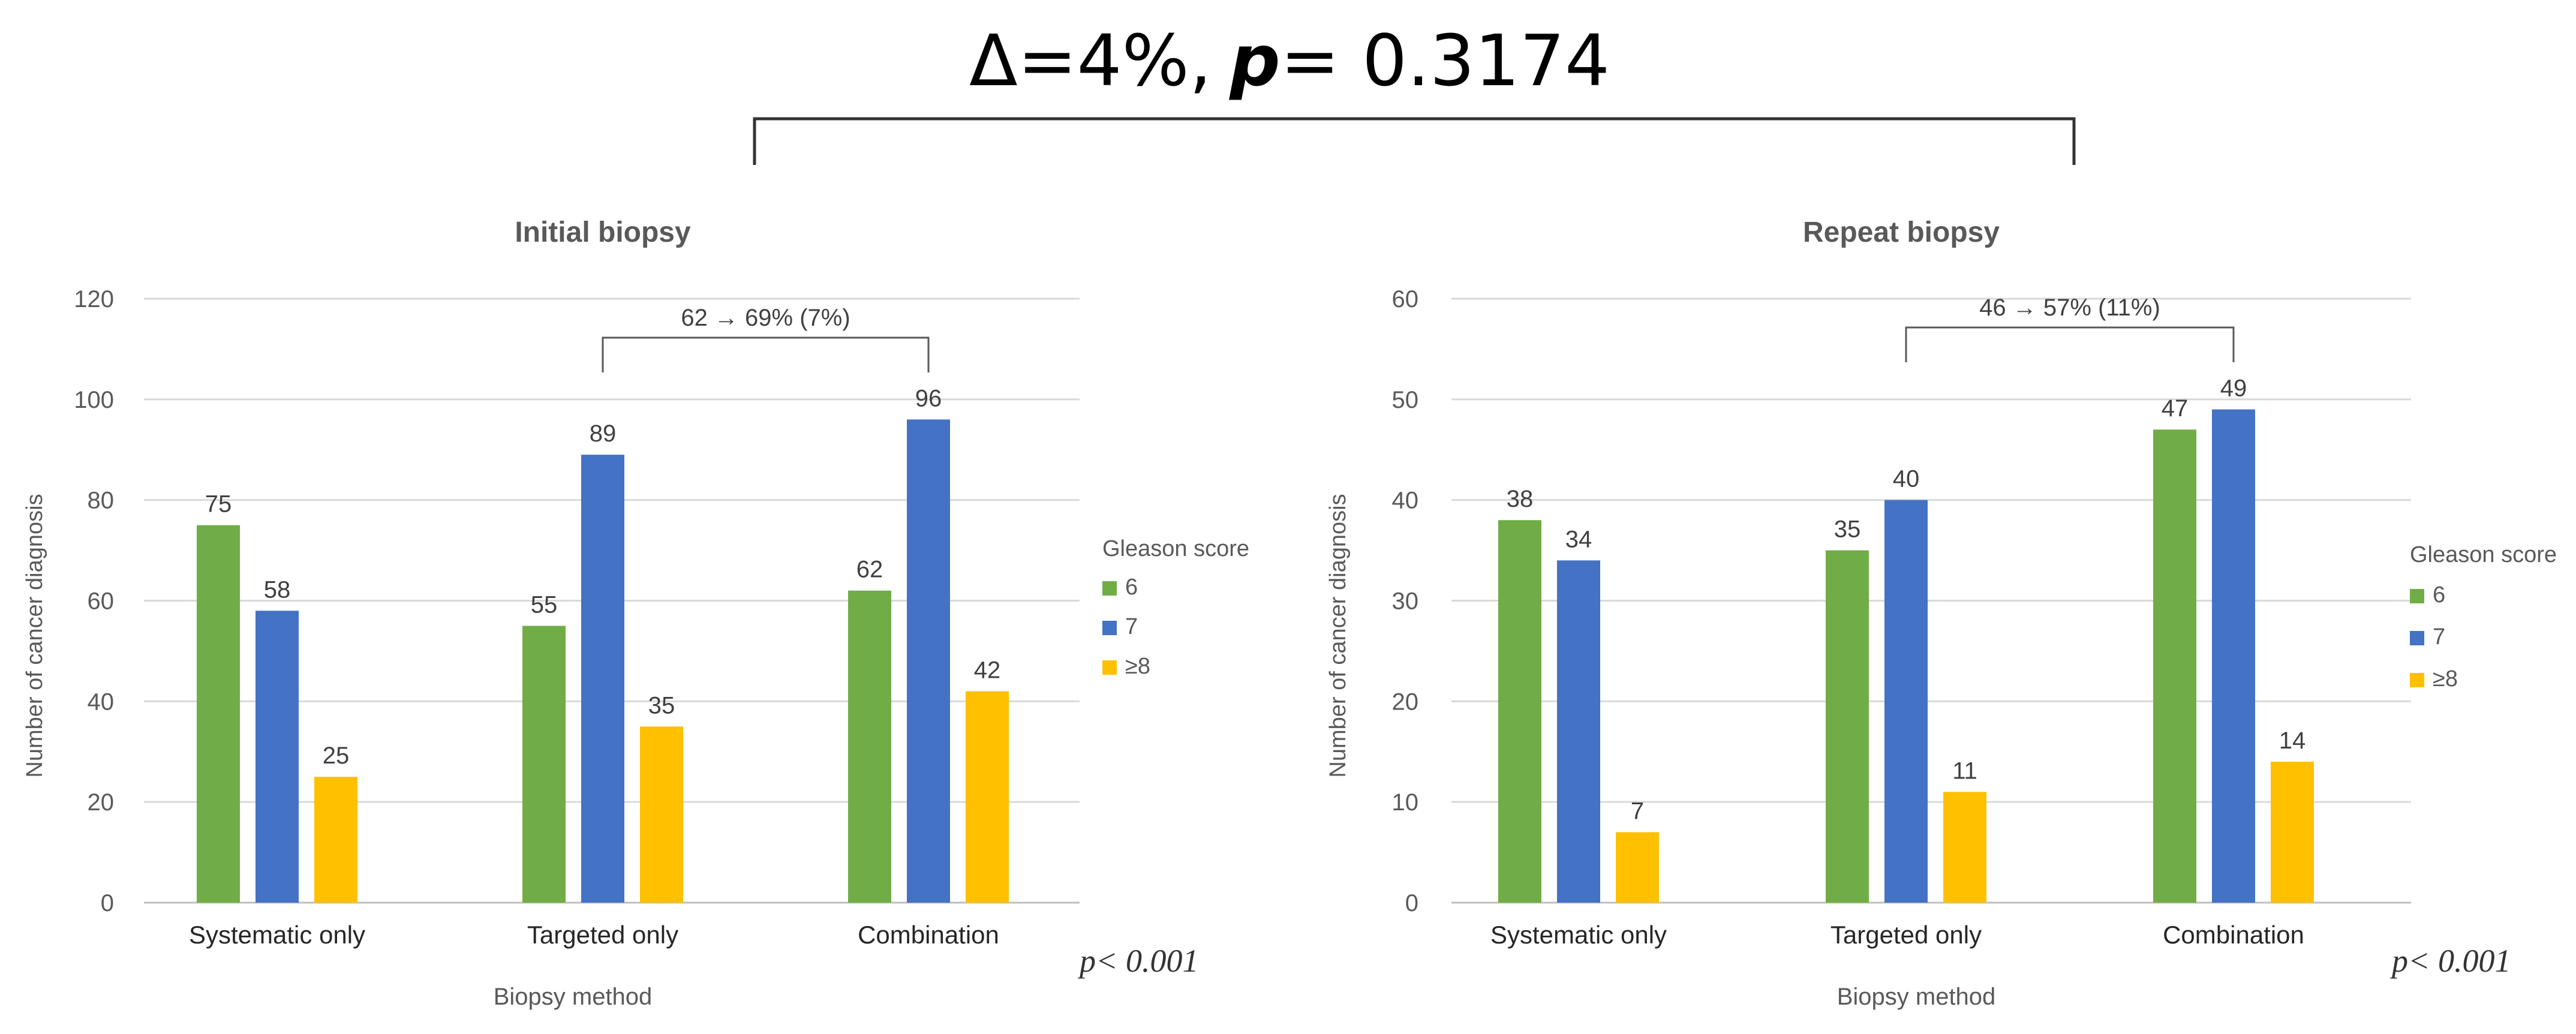  Describe the element at coordinates (2176, 408) in the screenshot. I see `data-label: 47` at that location.